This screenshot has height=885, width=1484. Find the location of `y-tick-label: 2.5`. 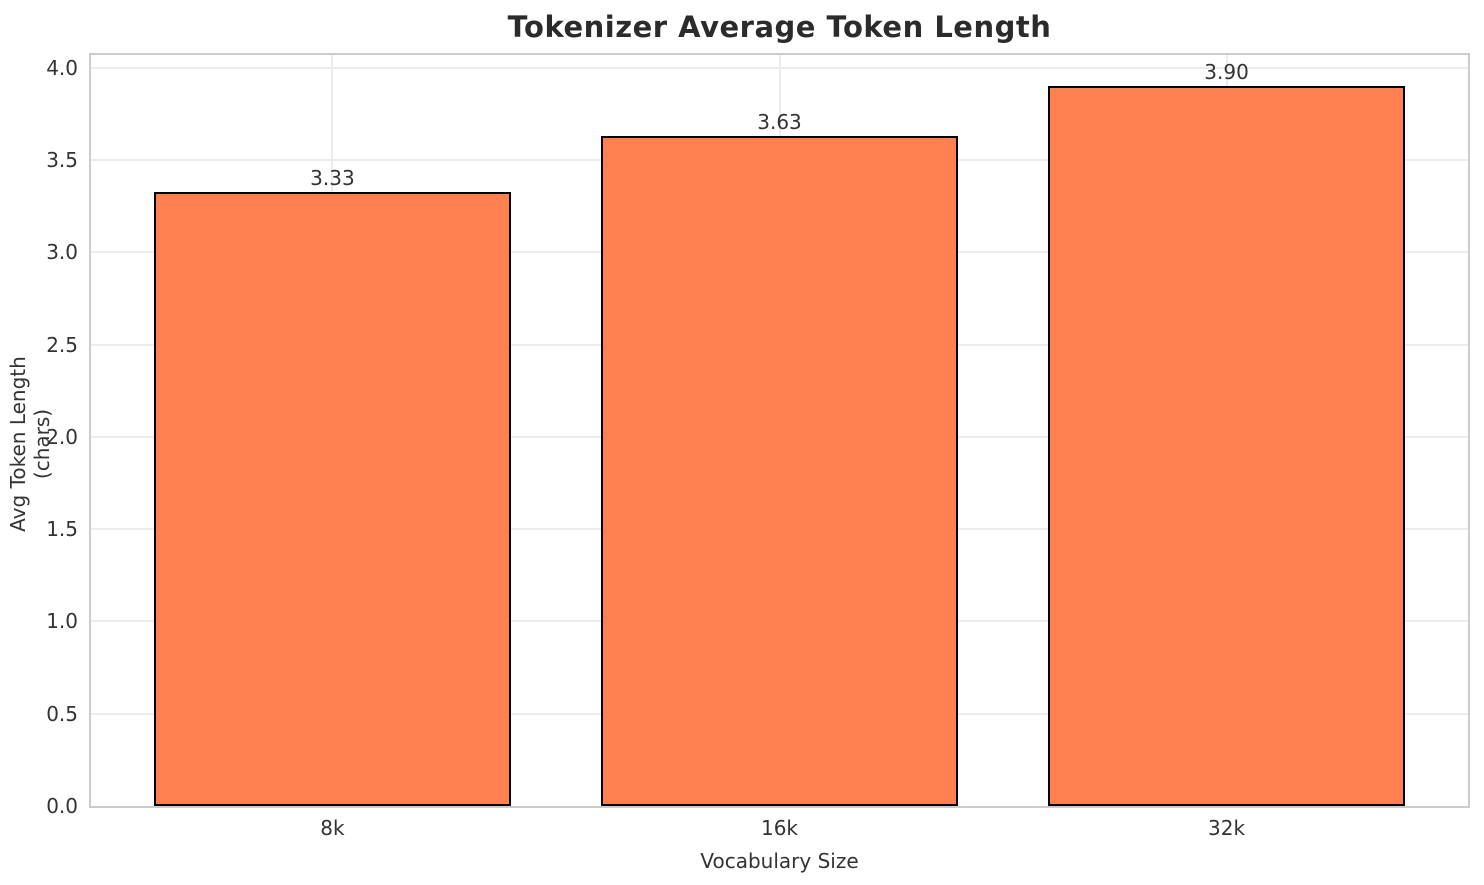

y-tick-label: 2.5 is located at coordinates (62, 344).